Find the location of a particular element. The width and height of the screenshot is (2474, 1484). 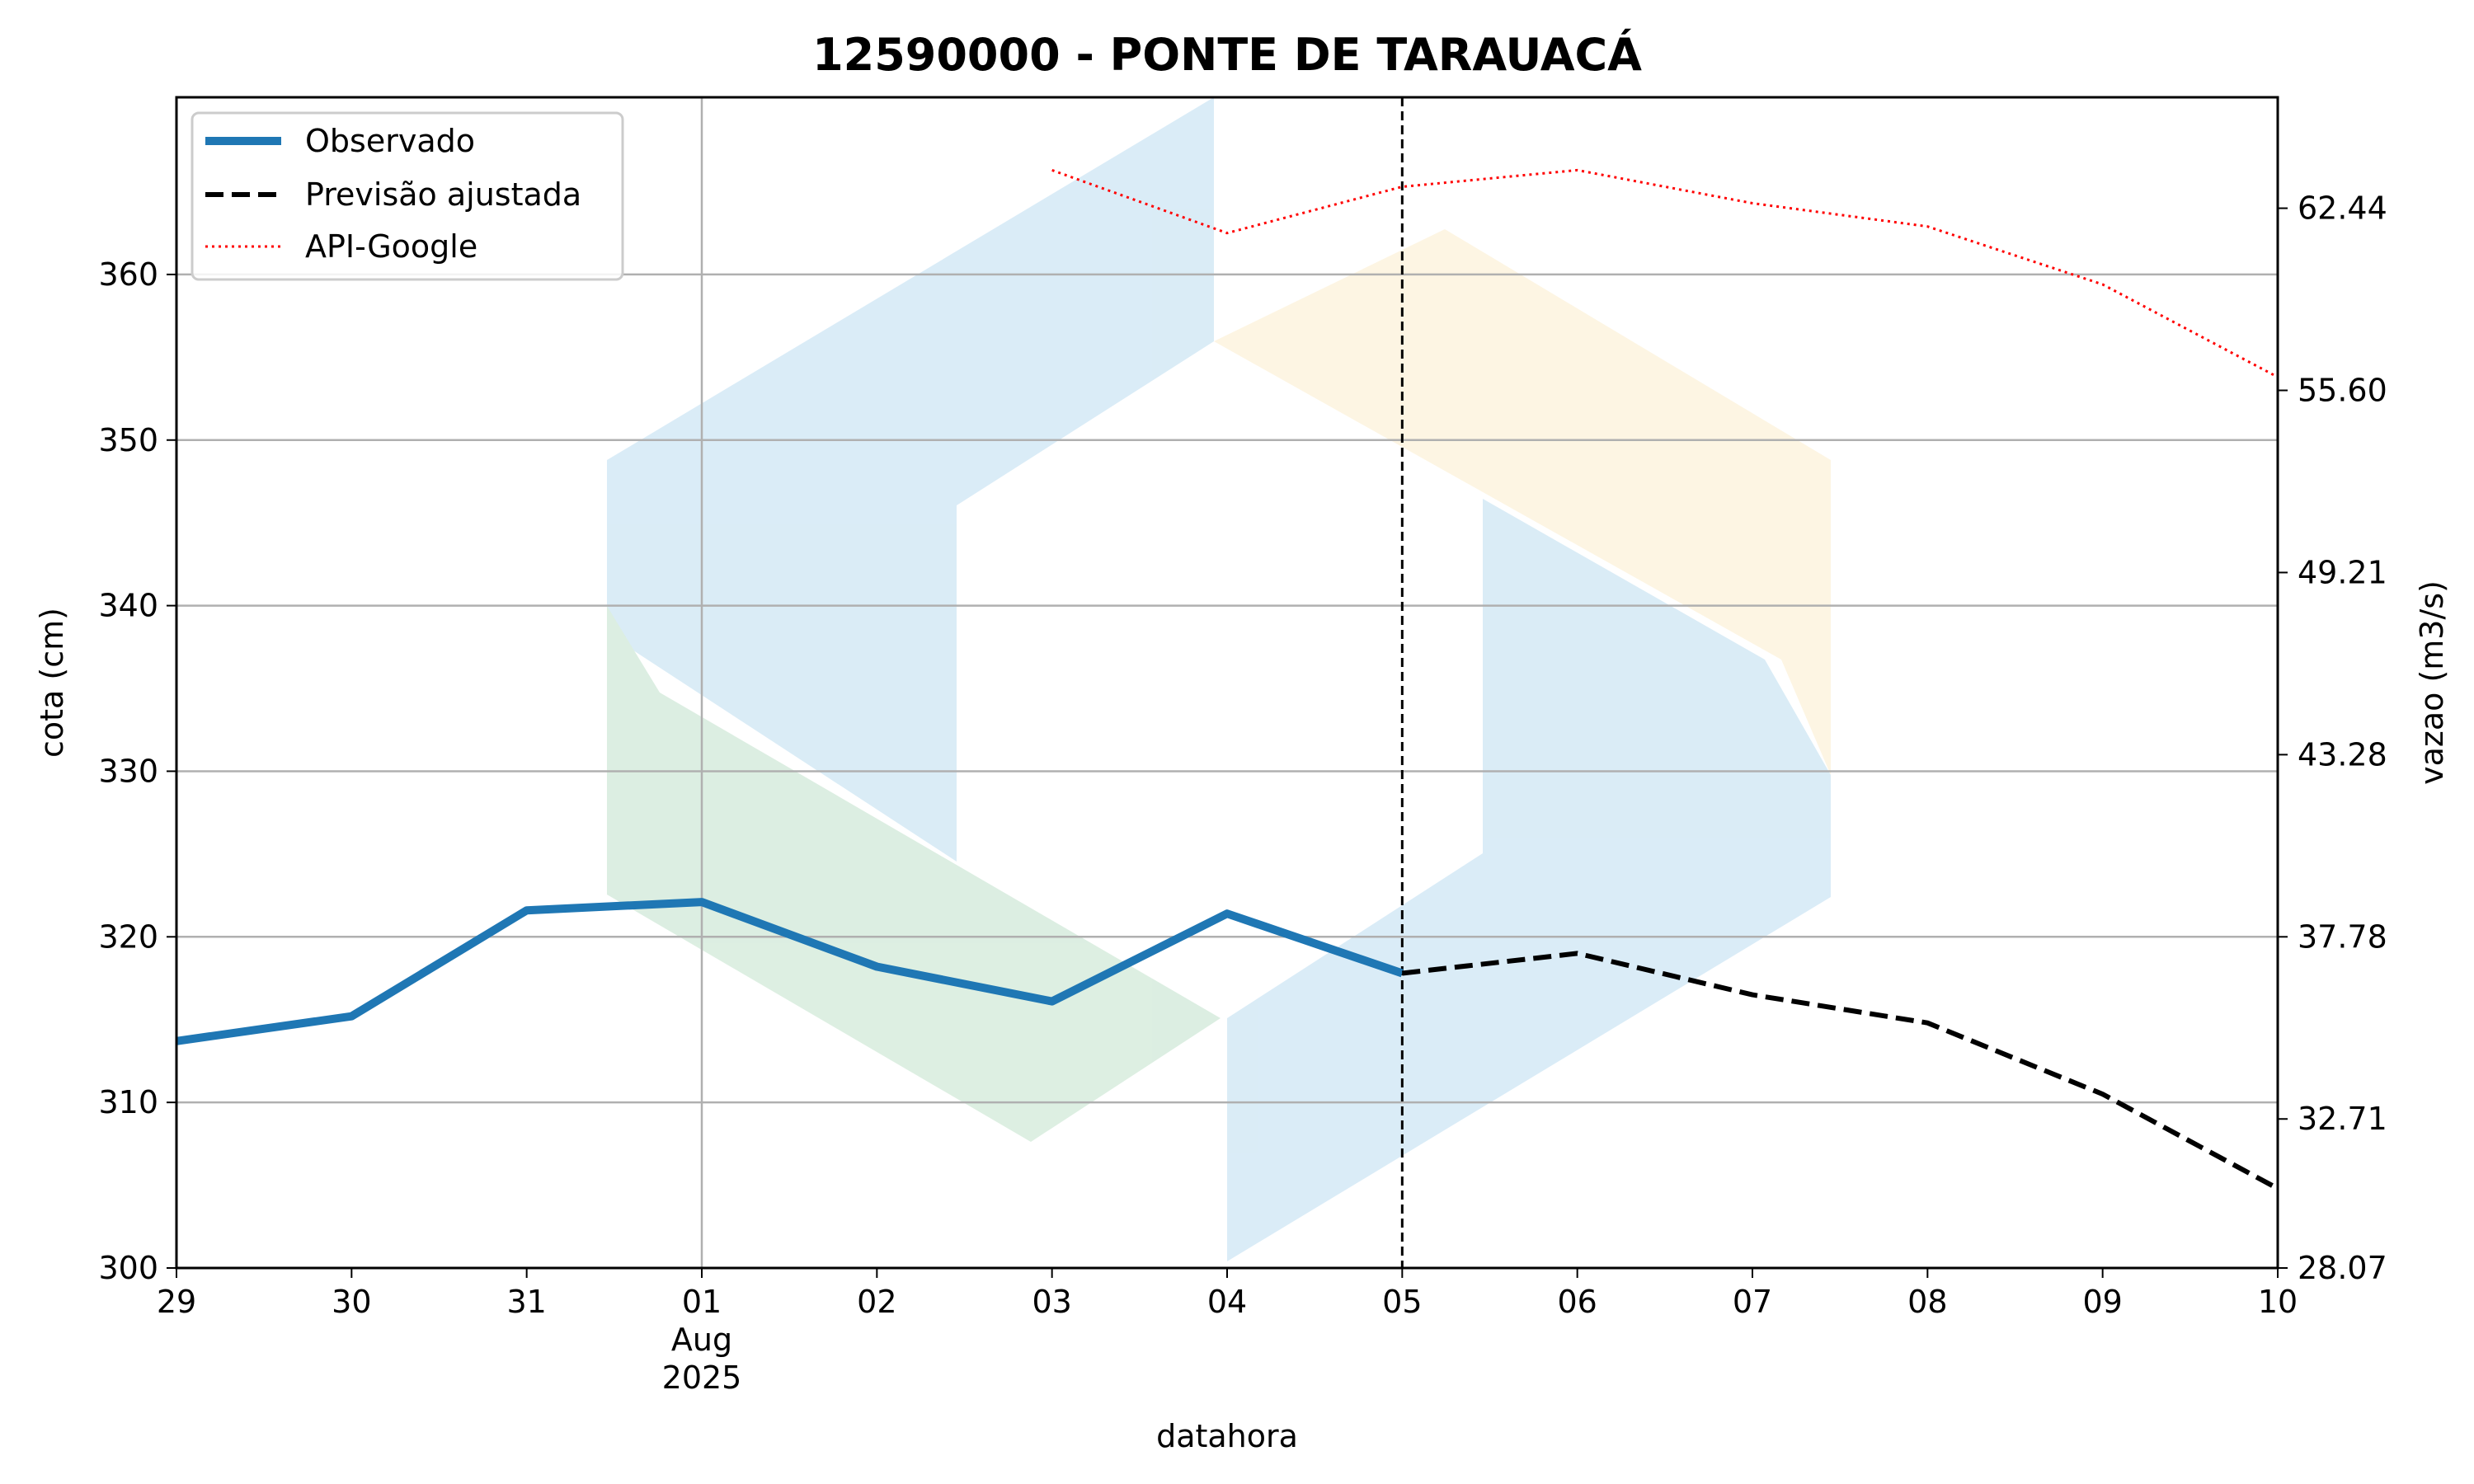

y-tick-label-left: 360 is located at coordinates (128, 274).